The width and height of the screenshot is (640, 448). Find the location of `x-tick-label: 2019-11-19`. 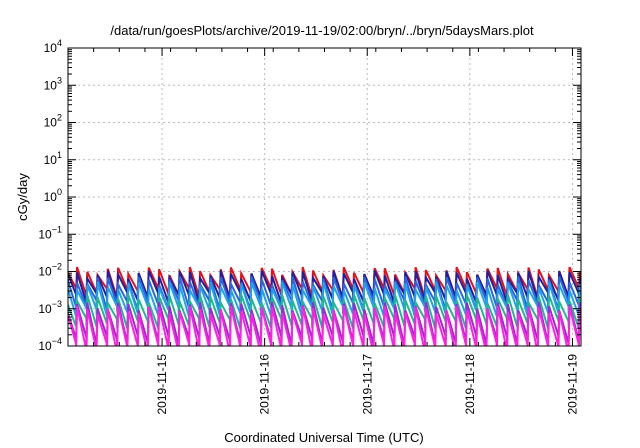

x-tick-label: 2019-11-19 is located at coordinates (572, 384).